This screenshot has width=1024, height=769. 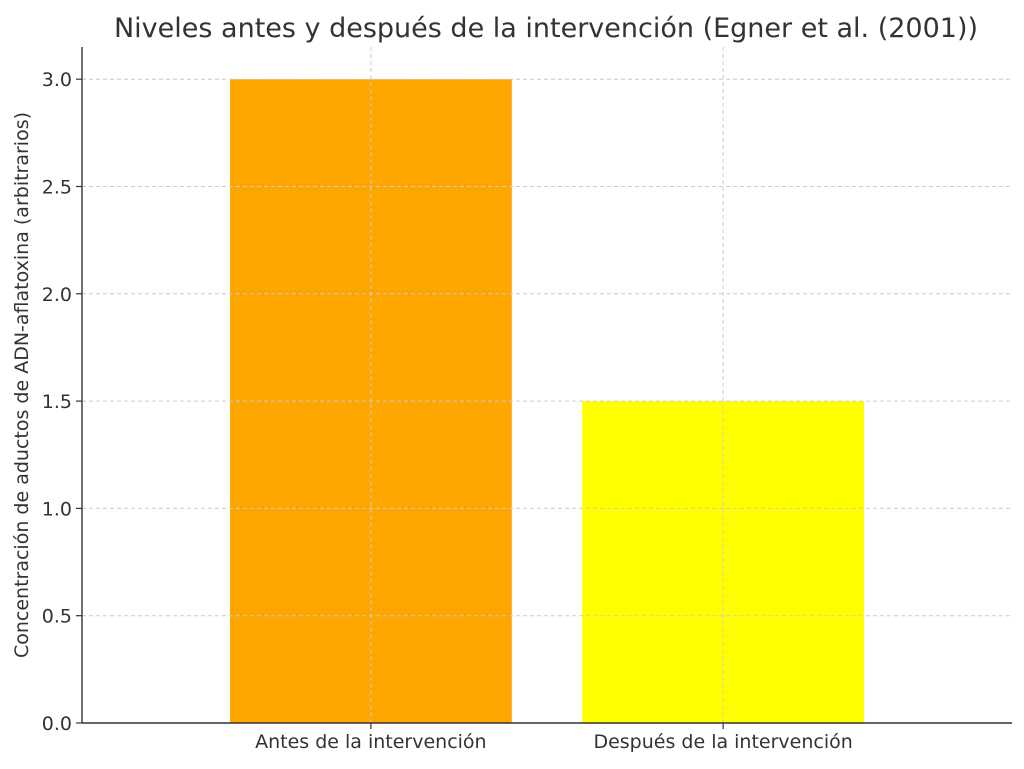 What do you see at coordinates (57, 509) in the screenshot?
I see `y-tick-label: 1.0` at bounding box center [57, 509].